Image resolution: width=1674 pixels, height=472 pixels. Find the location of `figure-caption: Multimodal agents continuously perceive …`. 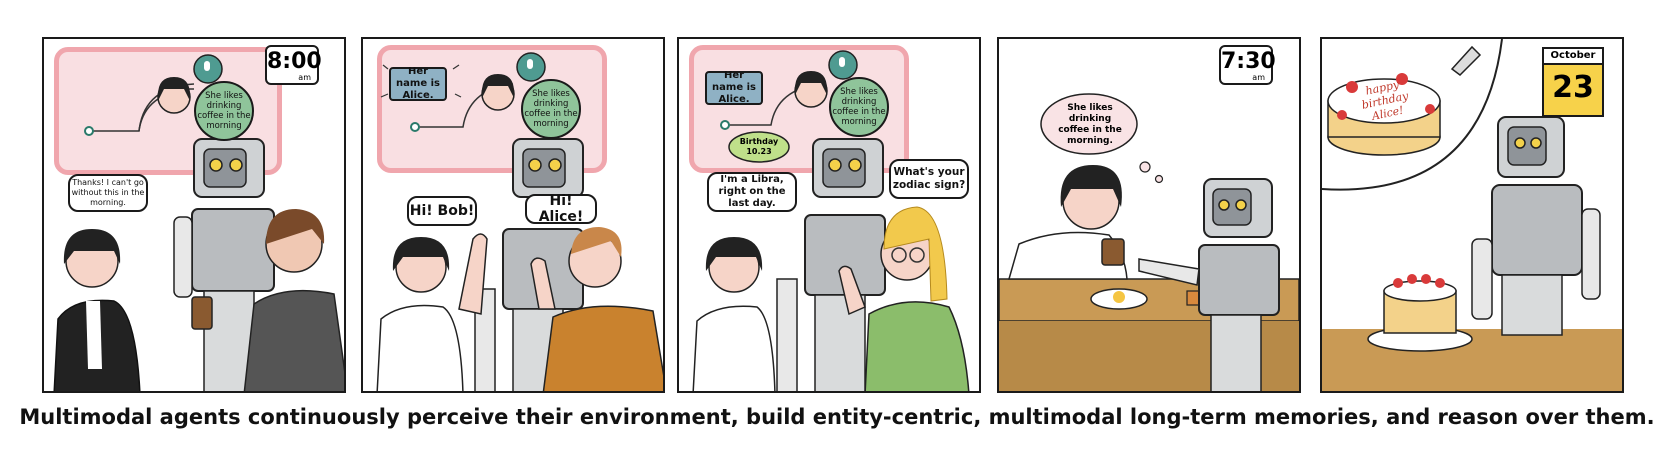

figure-caption: Multimodal agents continuously perceive … is located at coordinates (837, 417).